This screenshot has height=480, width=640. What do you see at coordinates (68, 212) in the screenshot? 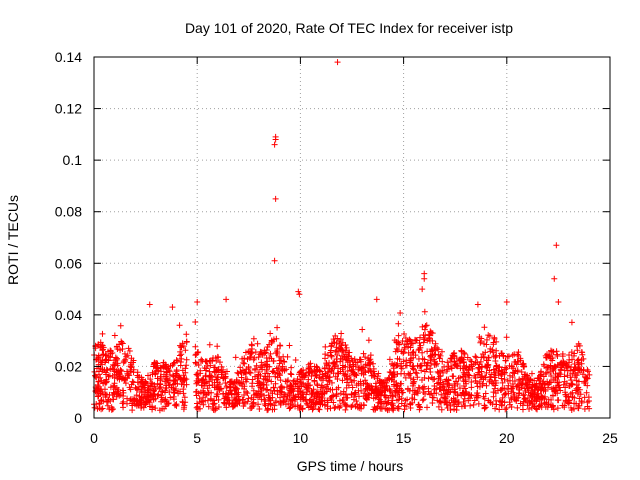
I see `y-tick-label: 0.08` at bounding box center [68, 212].